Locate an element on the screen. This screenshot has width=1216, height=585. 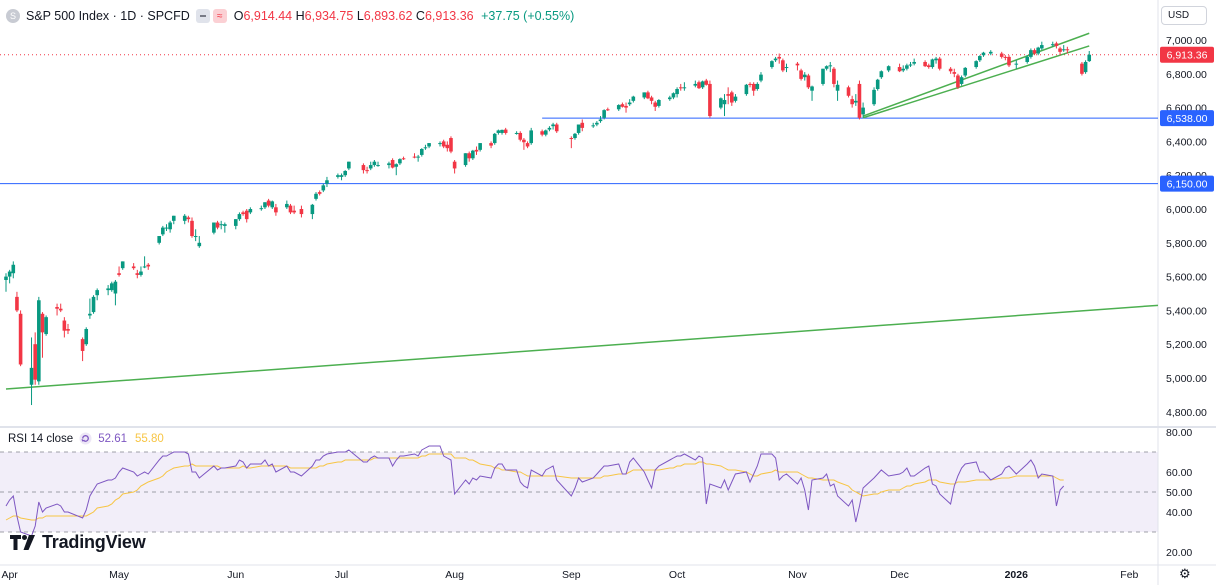
symbol-logo-icon: S is located at coordinates (13, 16).